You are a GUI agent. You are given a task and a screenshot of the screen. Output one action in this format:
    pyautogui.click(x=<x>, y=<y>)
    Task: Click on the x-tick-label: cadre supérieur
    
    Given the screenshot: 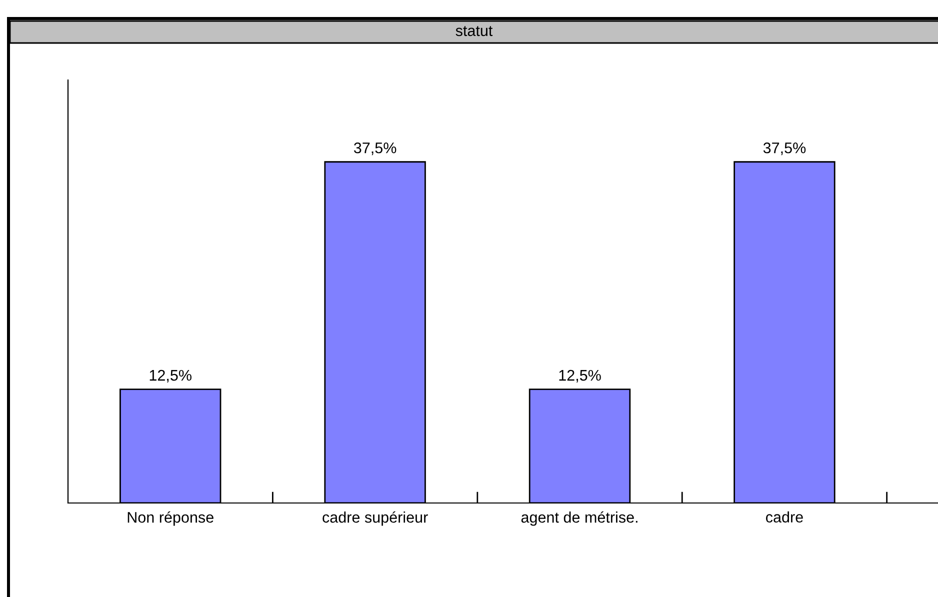 What is the action you would take?
    pyautogui.click(x=375, y=518)
    